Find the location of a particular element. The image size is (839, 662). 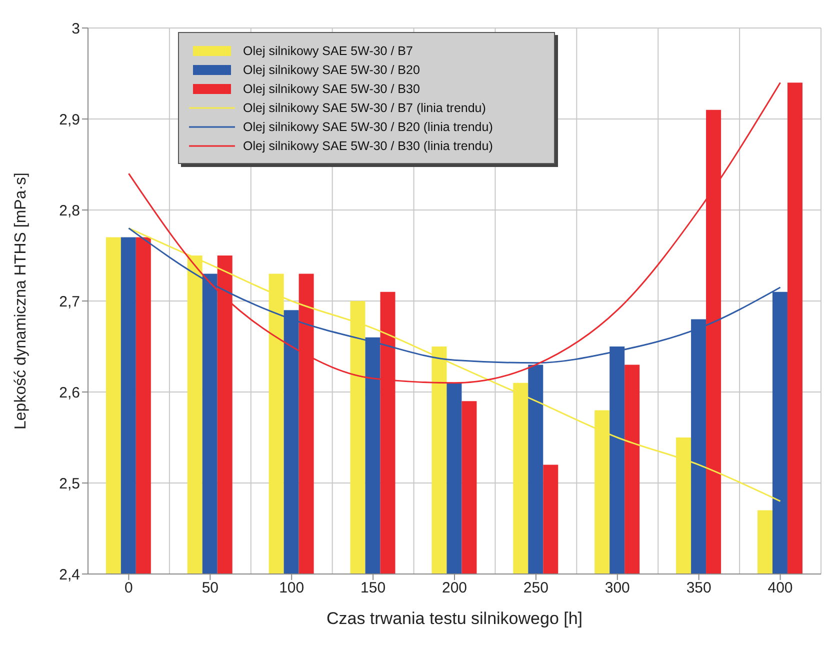

x-tick-label: 0 is located at coordinates (128, 588).